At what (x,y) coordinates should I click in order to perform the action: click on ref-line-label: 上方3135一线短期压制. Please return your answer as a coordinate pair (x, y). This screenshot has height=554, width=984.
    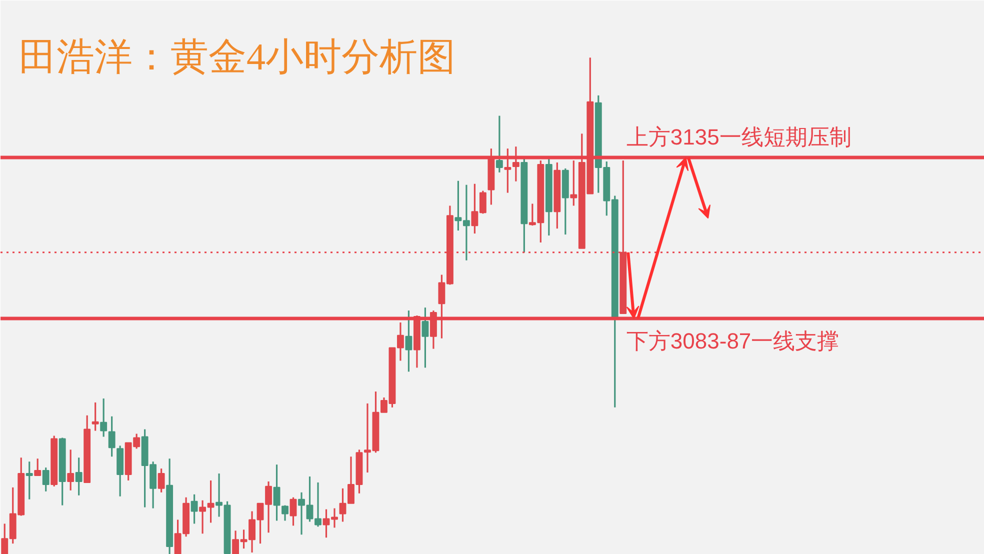
    Looking at the image, I should click on (739, 137).